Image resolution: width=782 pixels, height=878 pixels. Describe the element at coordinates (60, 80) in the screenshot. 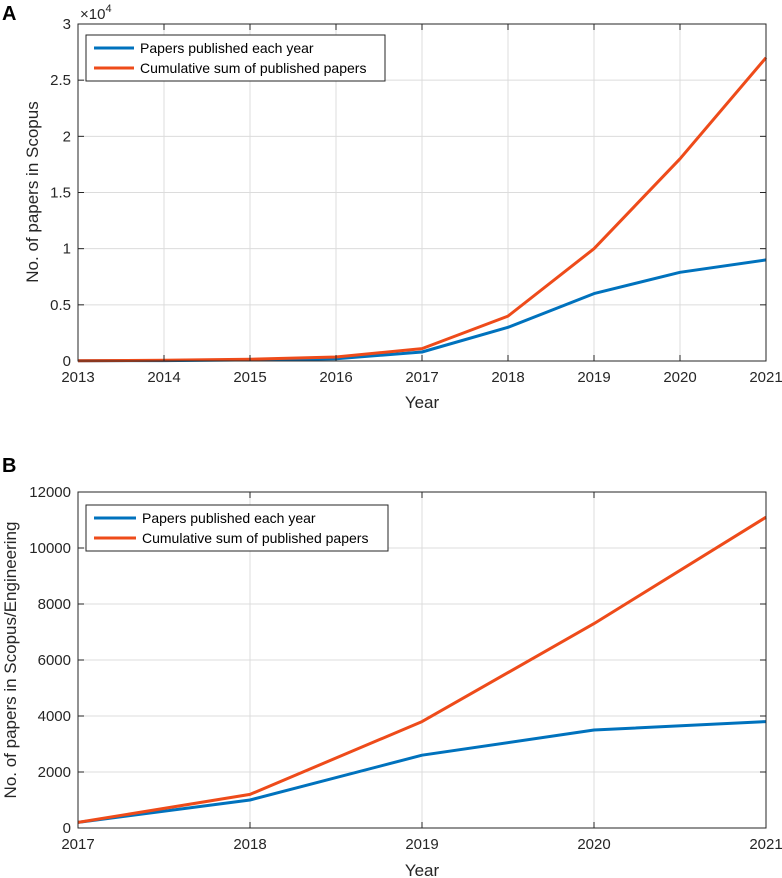

I see `y-tick-label: 2.5` at that location.